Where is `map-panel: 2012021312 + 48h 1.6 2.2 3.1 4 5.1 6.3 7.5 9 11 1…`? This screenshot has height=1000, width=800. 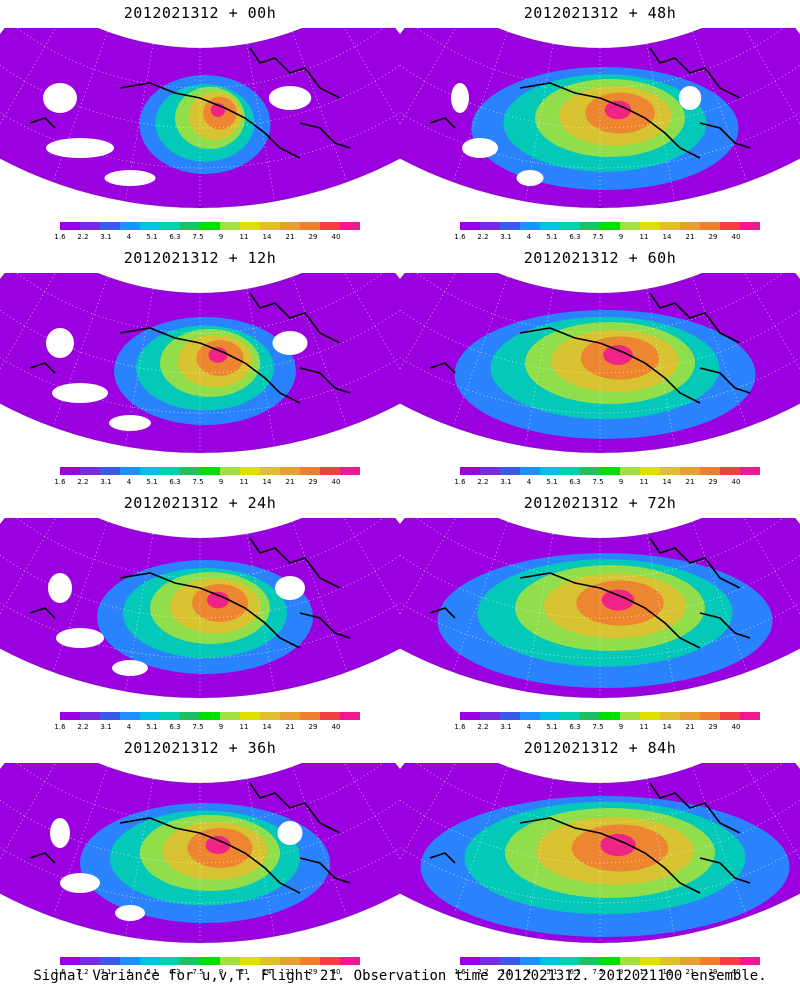
map-panel: 2012021312 + 48h 1.6 2.2 3.1 4 5.1 6.3 7.5 9 11 1… is located at coordinates (600, 122).